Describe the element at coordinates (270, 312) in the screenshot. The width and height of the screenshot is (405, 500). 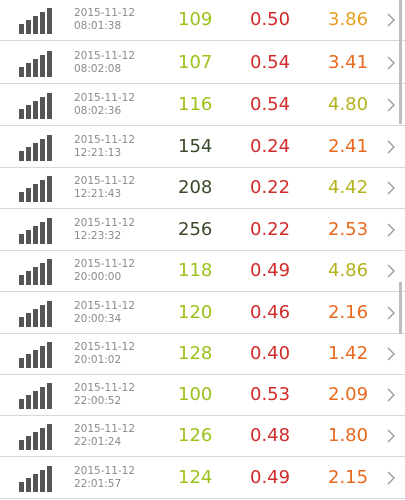
I see `row-value-2: 0.46` at that location.